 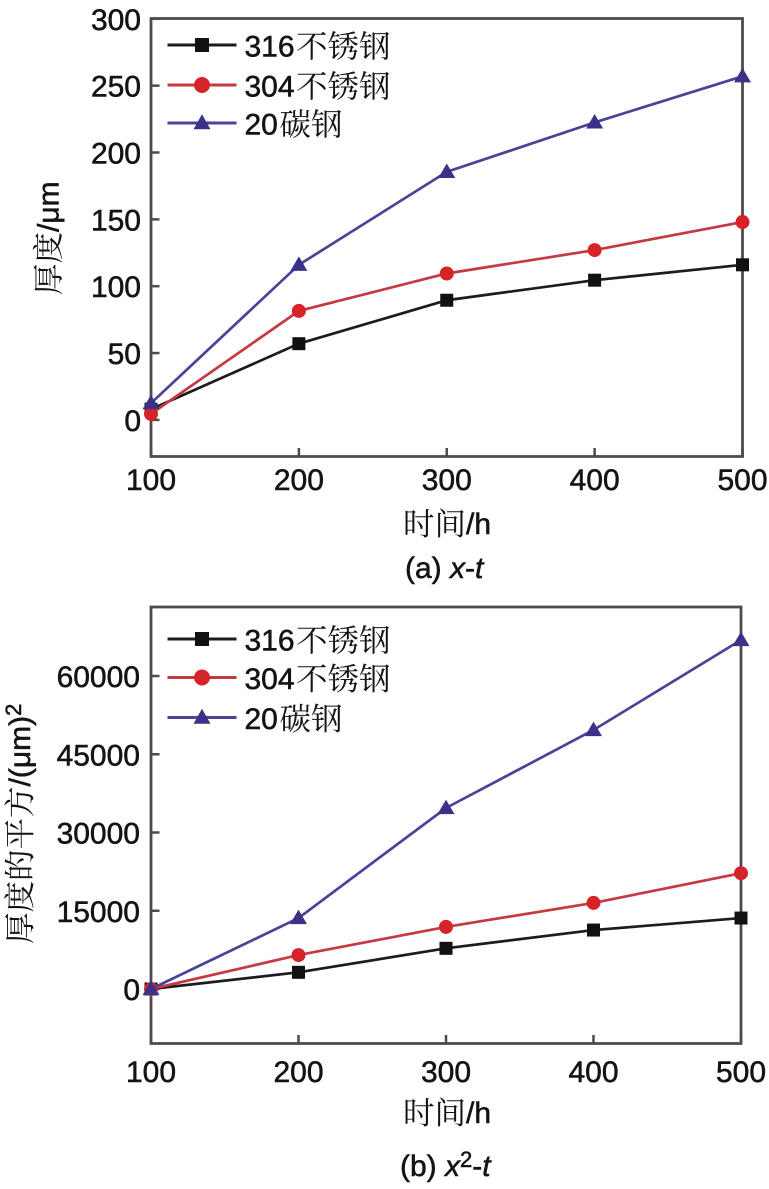 I want to click on svg-text: (a) x-t, so click(x=445, y=568).